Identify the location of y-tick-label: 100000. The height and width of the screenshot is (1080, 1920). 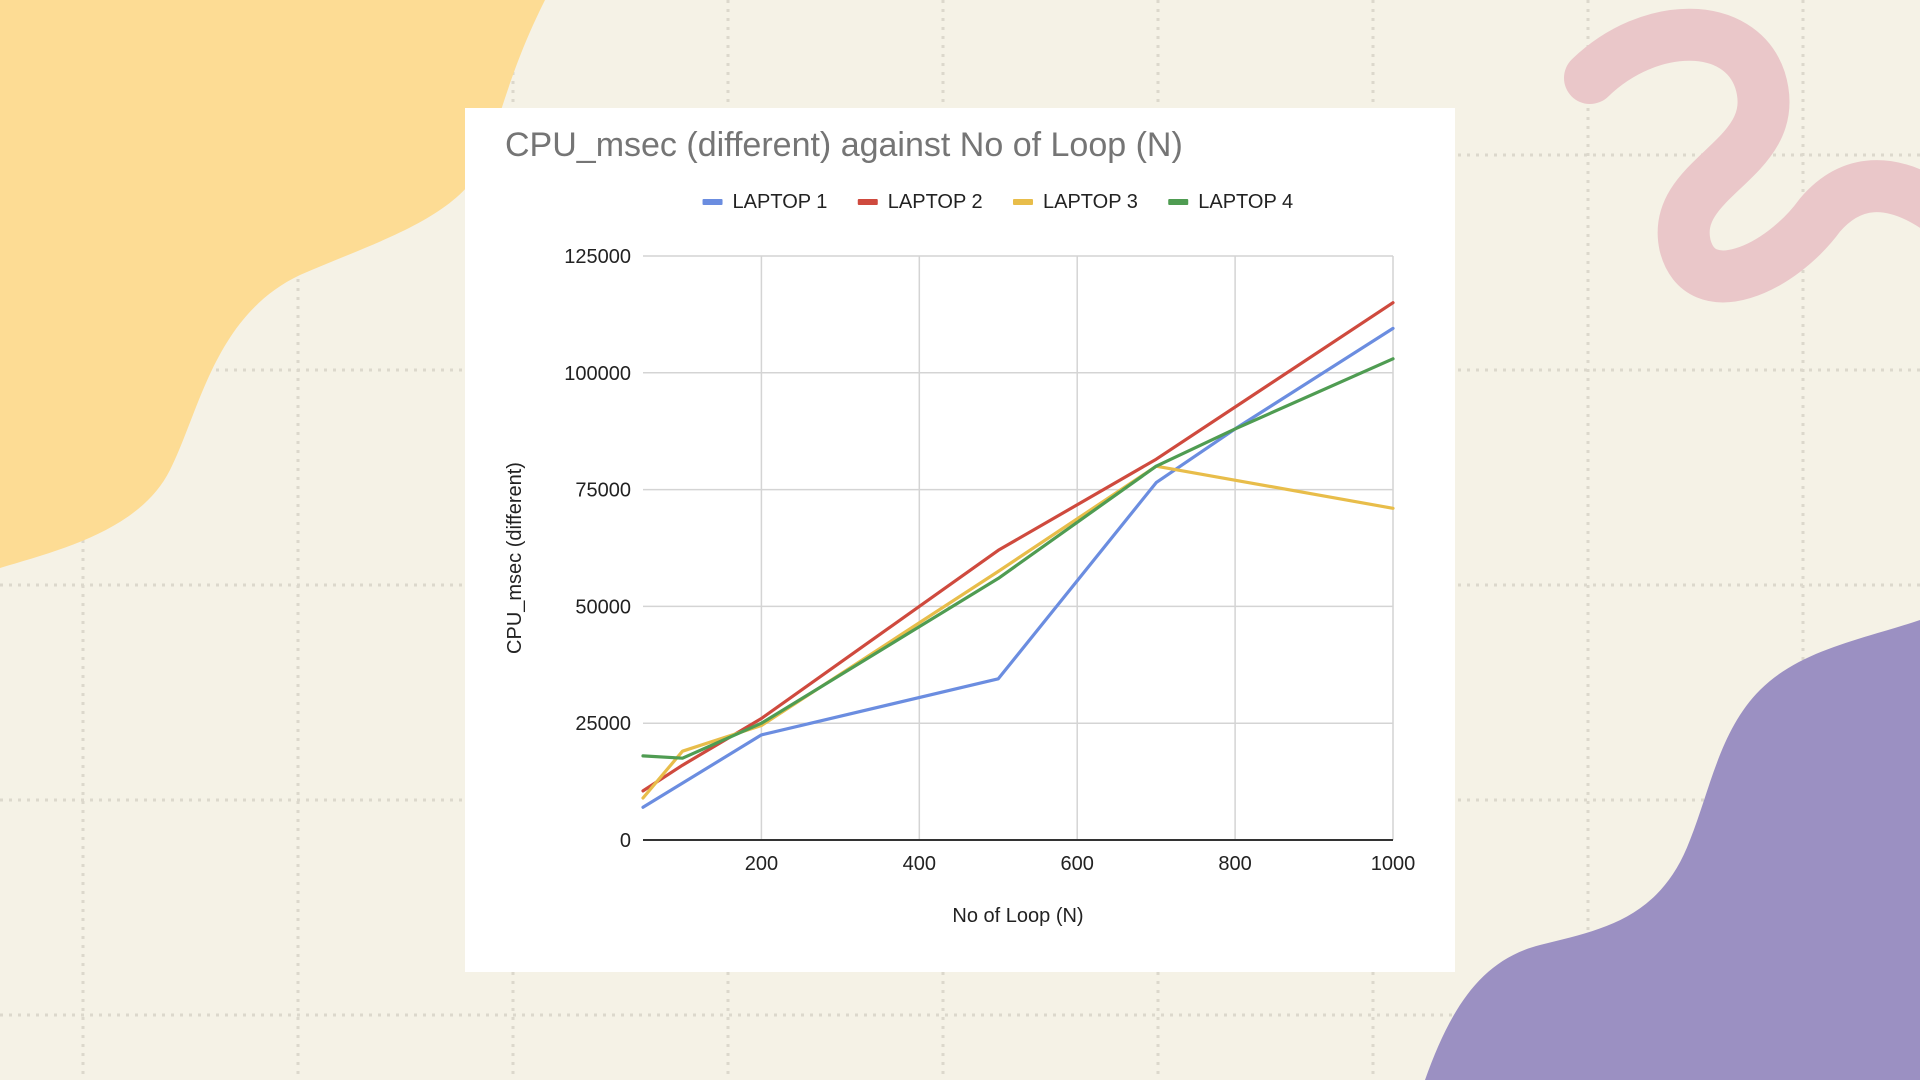
(597, 374).